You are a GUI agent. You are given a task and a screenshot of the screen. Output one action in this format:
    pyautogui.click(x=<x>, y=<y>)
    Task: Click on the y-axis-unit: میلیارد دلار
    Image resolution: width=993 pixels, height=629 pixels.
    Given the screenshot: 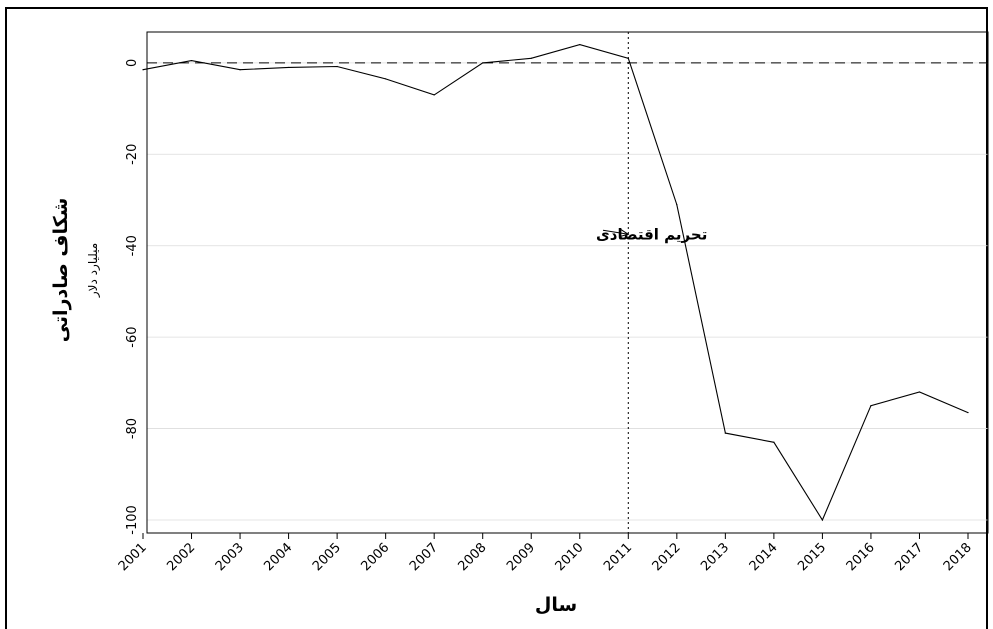 What is the action you would take?
    pyautogui.click(x=93, y=270)
    